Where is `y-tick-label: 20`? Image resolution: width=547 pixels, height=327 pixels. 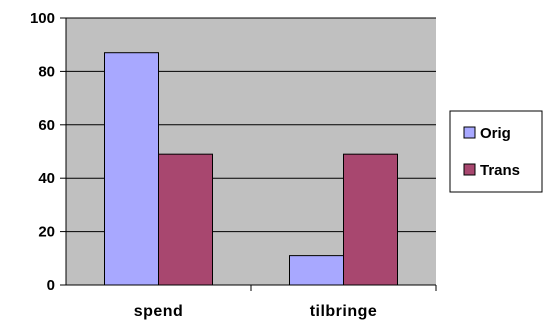 y-tick-label: 20 is located at coordinates (46, 232).